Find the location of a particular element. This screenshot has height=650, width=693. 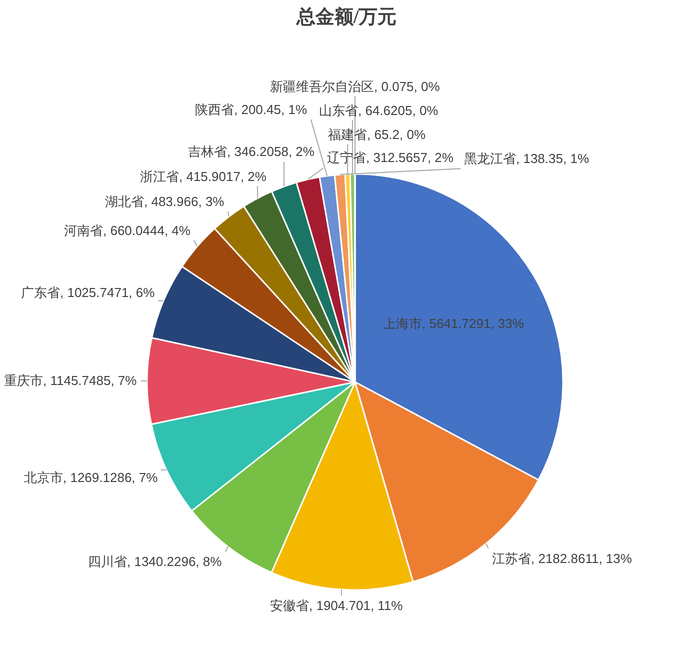

slice-label: 福建省, 65.2, 0% is located at coordinates (377, 134).